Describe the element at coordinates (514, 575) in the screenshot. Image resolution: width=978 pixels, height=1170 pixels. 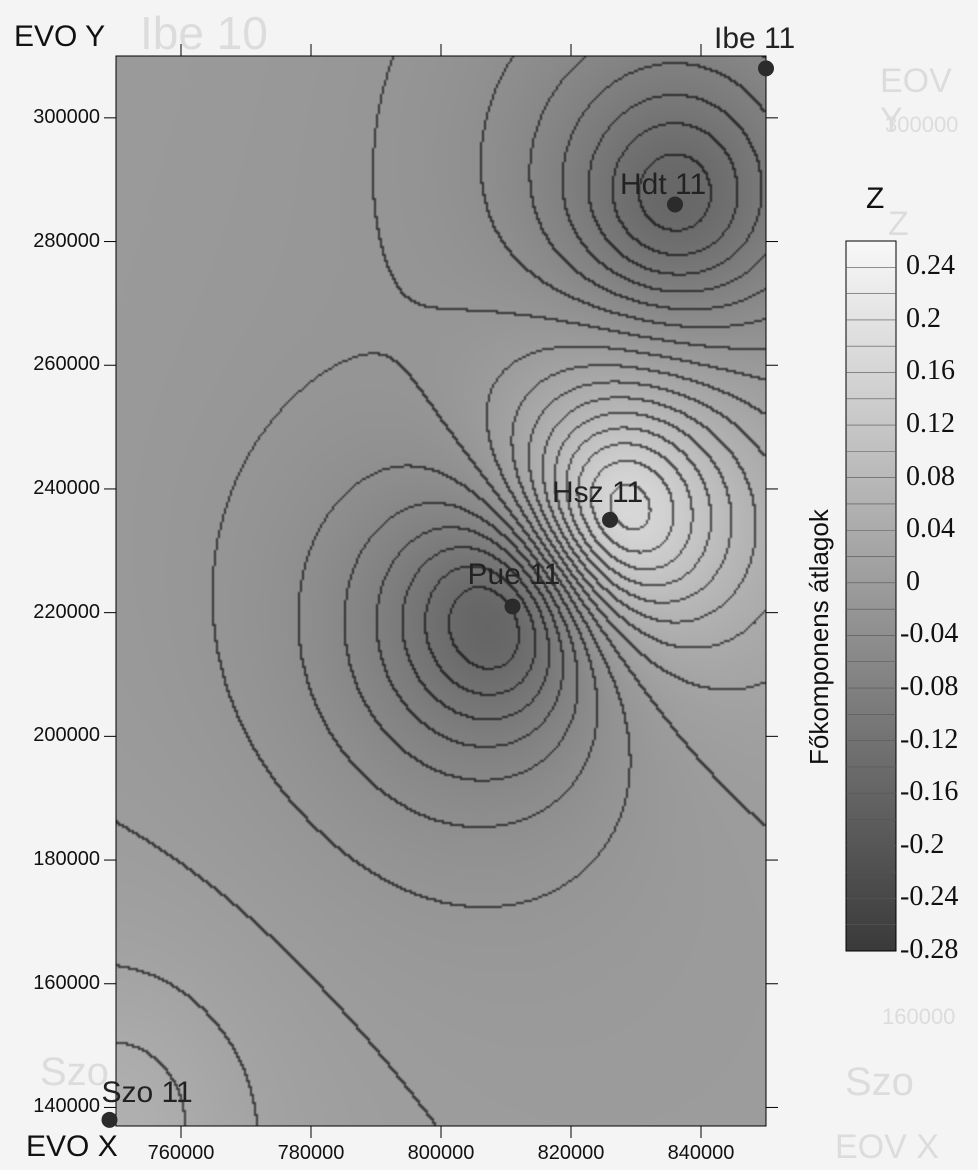
I see `station-label: Pue 11` at that location.